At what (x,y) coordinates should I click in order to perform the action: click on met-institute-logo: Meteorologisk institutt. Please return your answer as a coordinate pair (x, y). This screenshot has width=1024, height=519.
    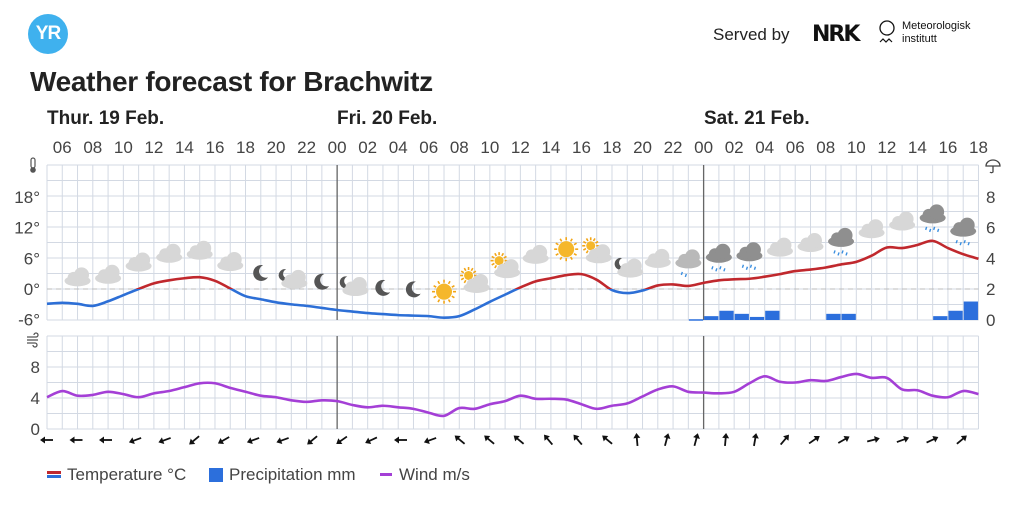
    Looking at the image, I should click on (924, 33).